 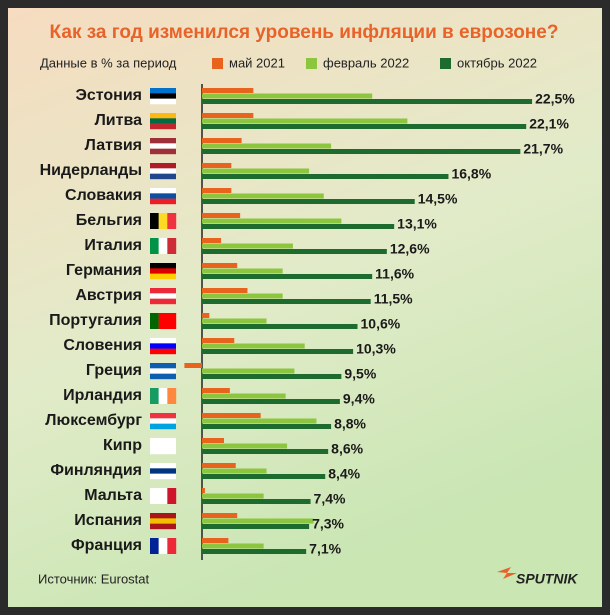 I want to click on category-label: Словения, so click(x=102, y=345).